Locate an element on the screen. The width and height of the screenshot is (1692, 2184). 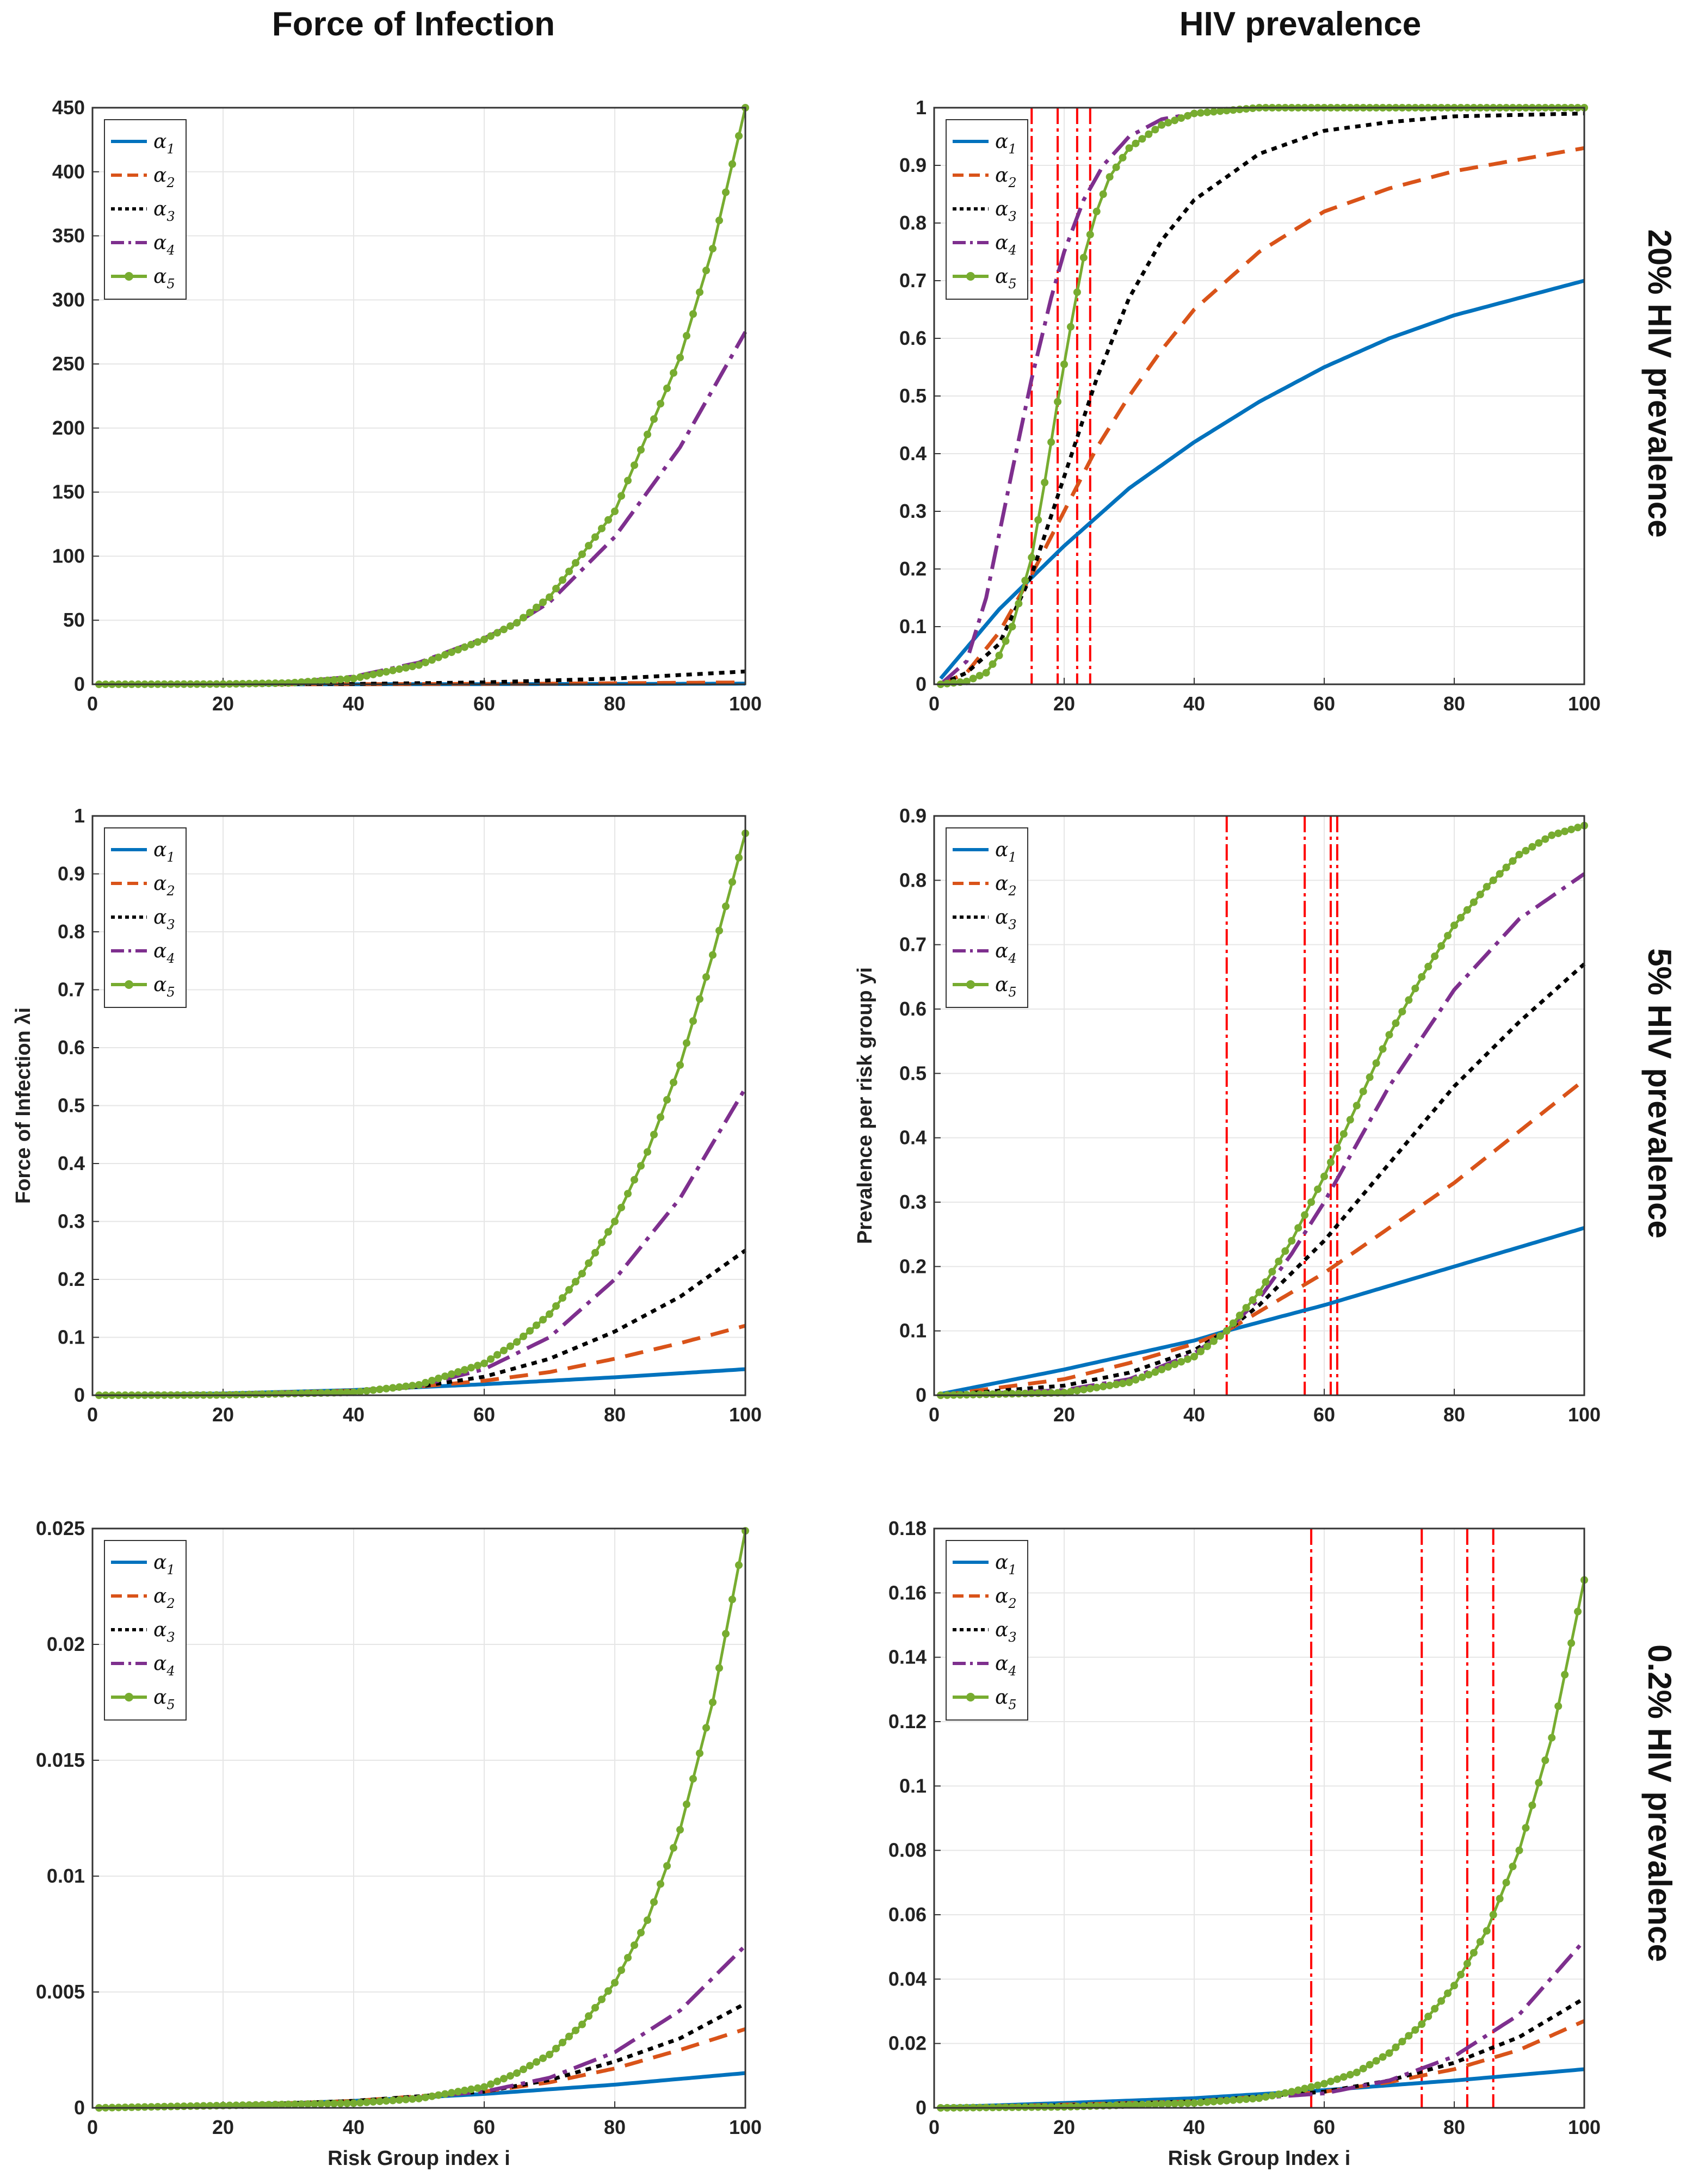
y-tick-label: 1 is located at coordinates (921, 107).